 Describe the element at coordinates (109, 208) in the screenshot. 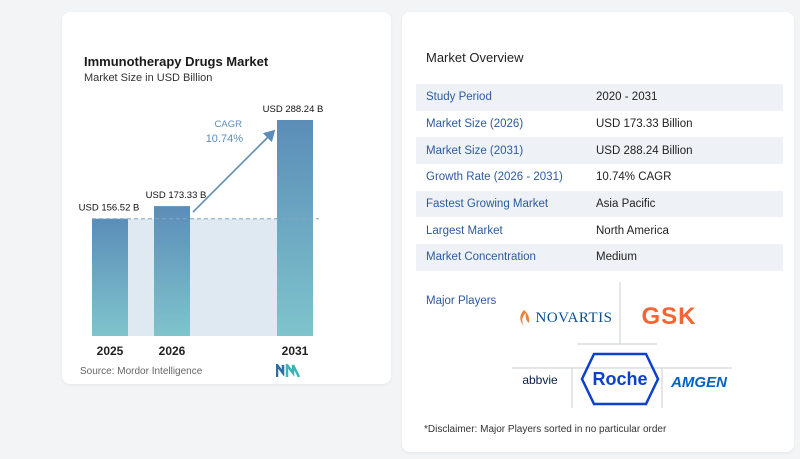

I see `value-label-2025: USD 156.52 B` at that location.